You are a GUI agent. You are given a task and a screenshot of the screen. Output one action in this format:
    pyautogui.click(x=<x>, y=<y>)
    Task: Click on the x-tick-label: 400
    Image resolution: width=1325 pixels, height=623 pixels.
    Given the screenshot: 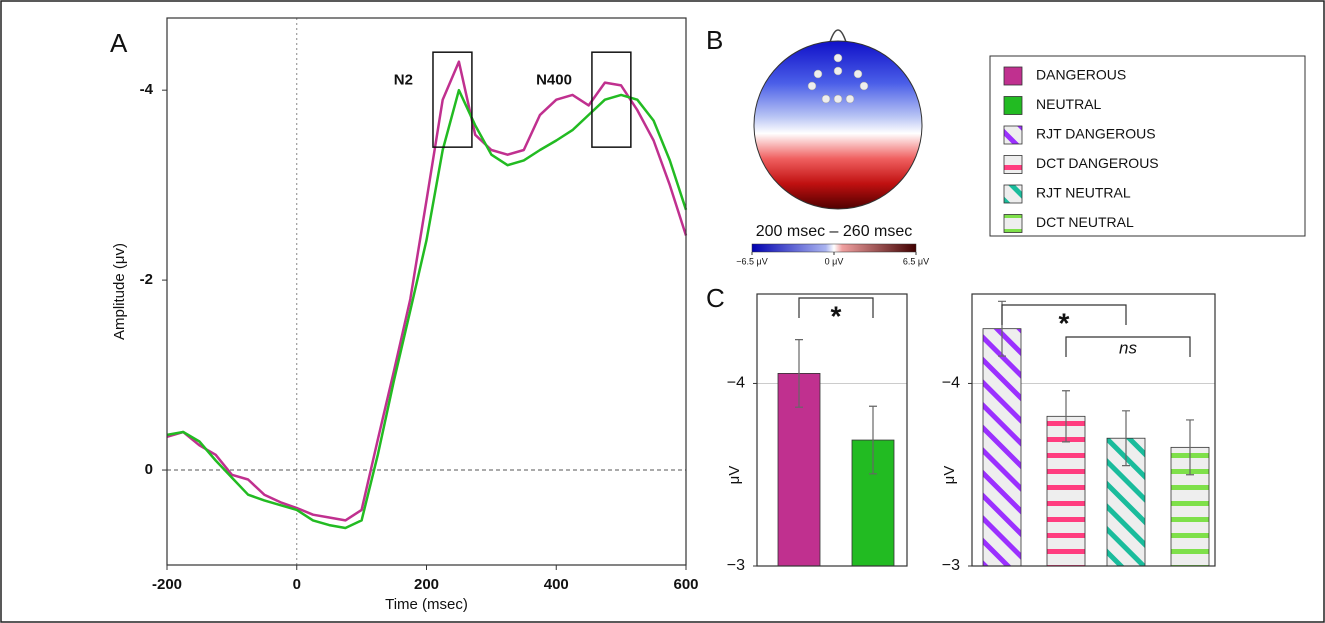 What is the action you would take?
    pyautogui.click(x=556, y=584)
    